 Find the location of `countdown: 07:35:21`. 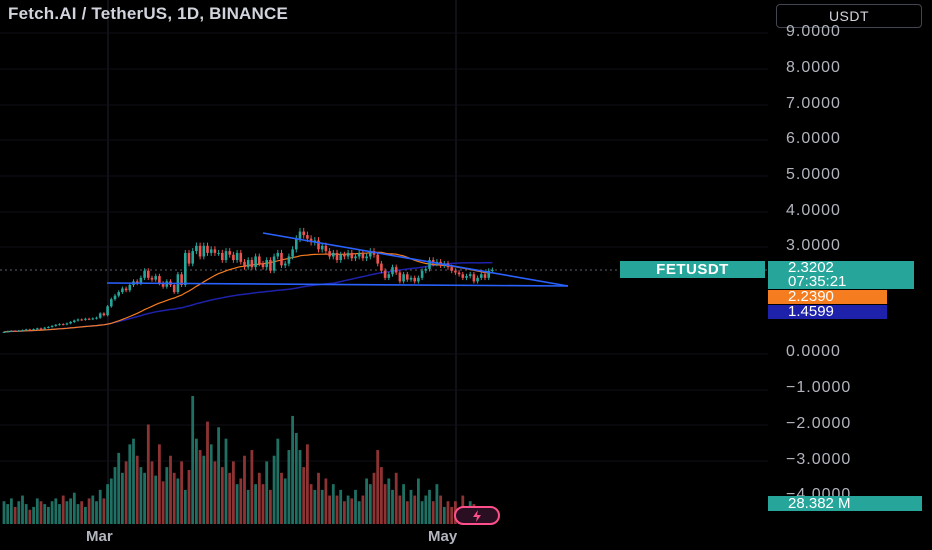

countdown: 07:35:21 is located at coordinates (817, 281).